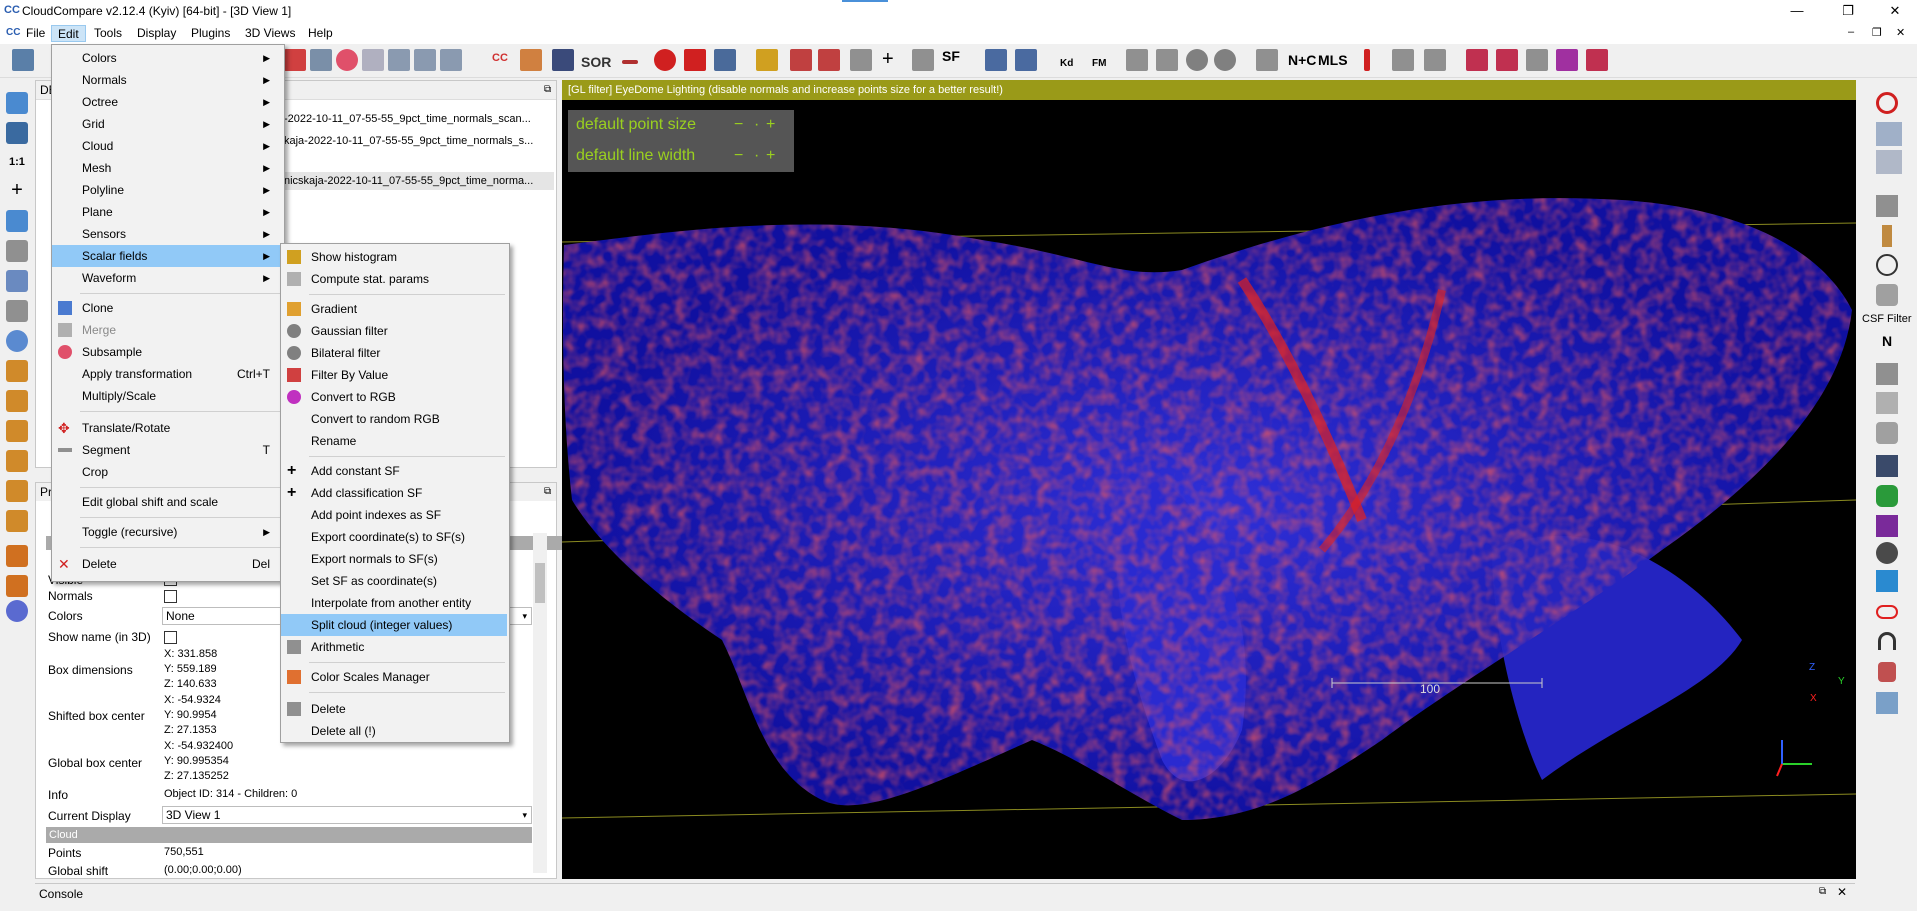 Image resolution: width=1917 pixels, height=911 pixels. I want to click on sf-arithmetic: Arithmetic, so click(395, 647).